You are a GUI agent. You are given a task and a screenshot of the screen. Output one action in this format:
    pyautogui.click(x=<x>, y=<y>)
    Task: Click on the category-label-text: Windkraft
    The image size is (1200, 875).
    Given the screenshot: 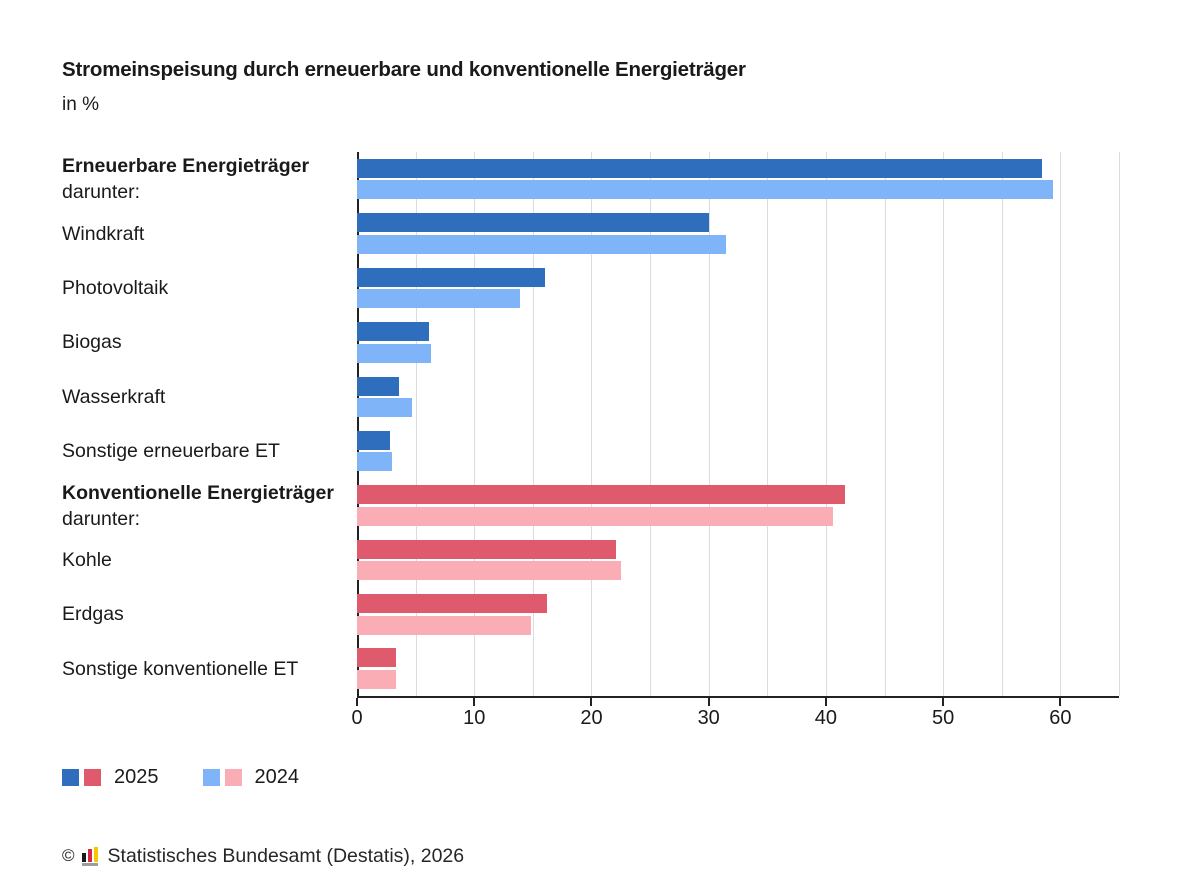 What is the action you would take?
    pyautogui.click(x=103, y=233)
    